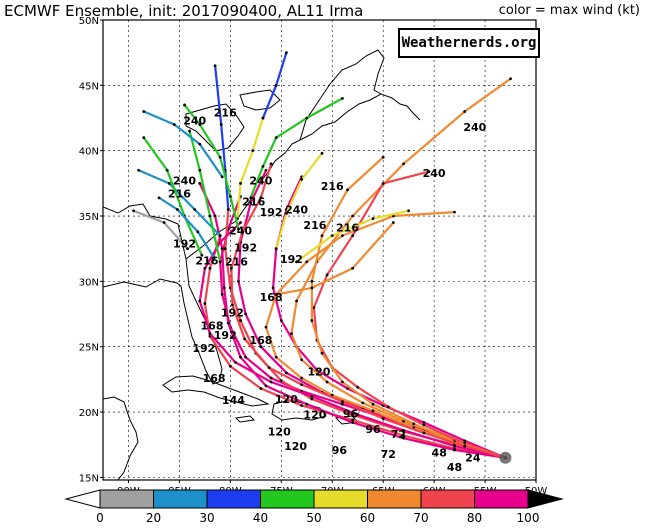 This screenshot has width=646, height=532. What do you see at coordinates (260, 518) in the screenshot?
I see `colorbar-tick-label: 40` at bounding box center [260, 518].